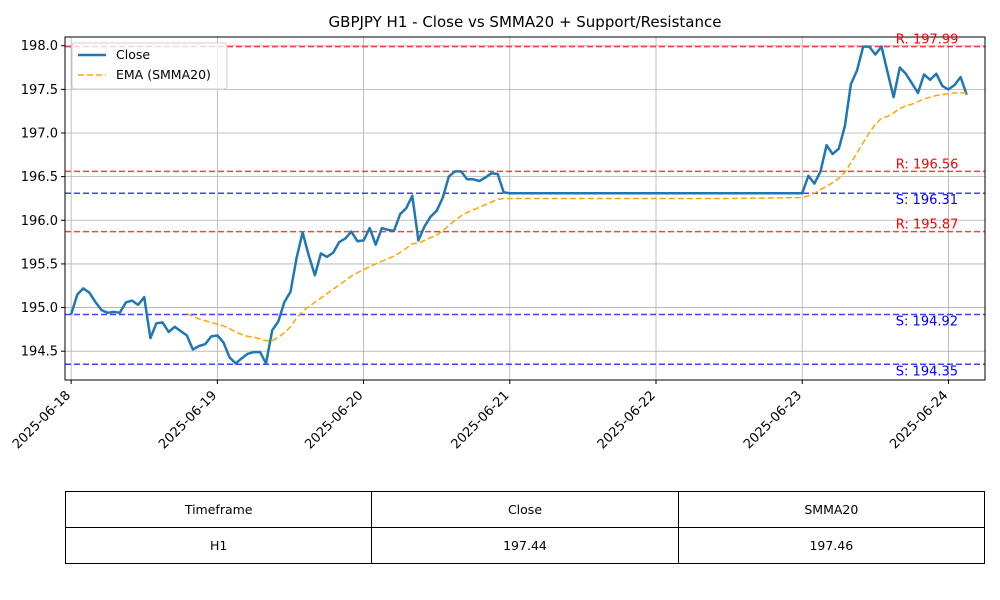 The image size is (1000, 600). What do you see at coordinates (218, 509) in the screenshot?
I see `table-header-cell: Timeframe` at bounding box center [218, 509].